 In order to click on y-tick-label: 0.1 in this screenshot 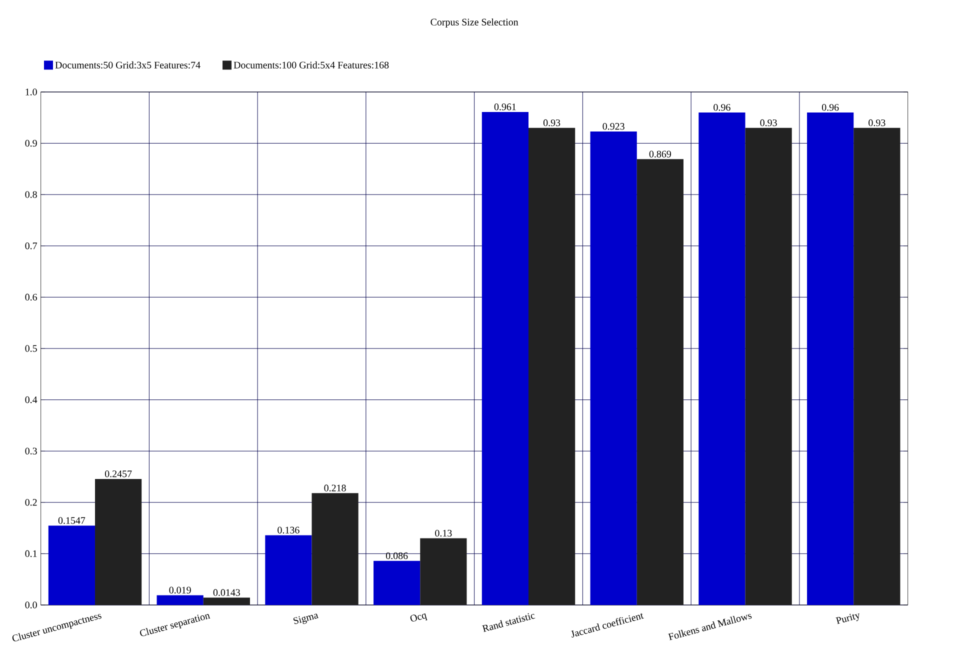, I will do `click(31, 554)`.